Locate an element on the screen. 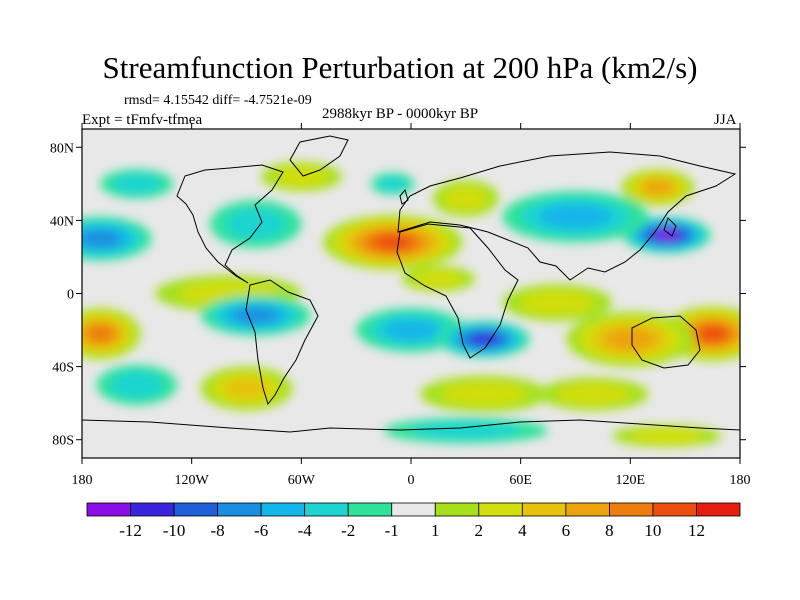 This screenshot has height=600, width=800. colorbar-label: 1 is located at coordinates (435, 530).